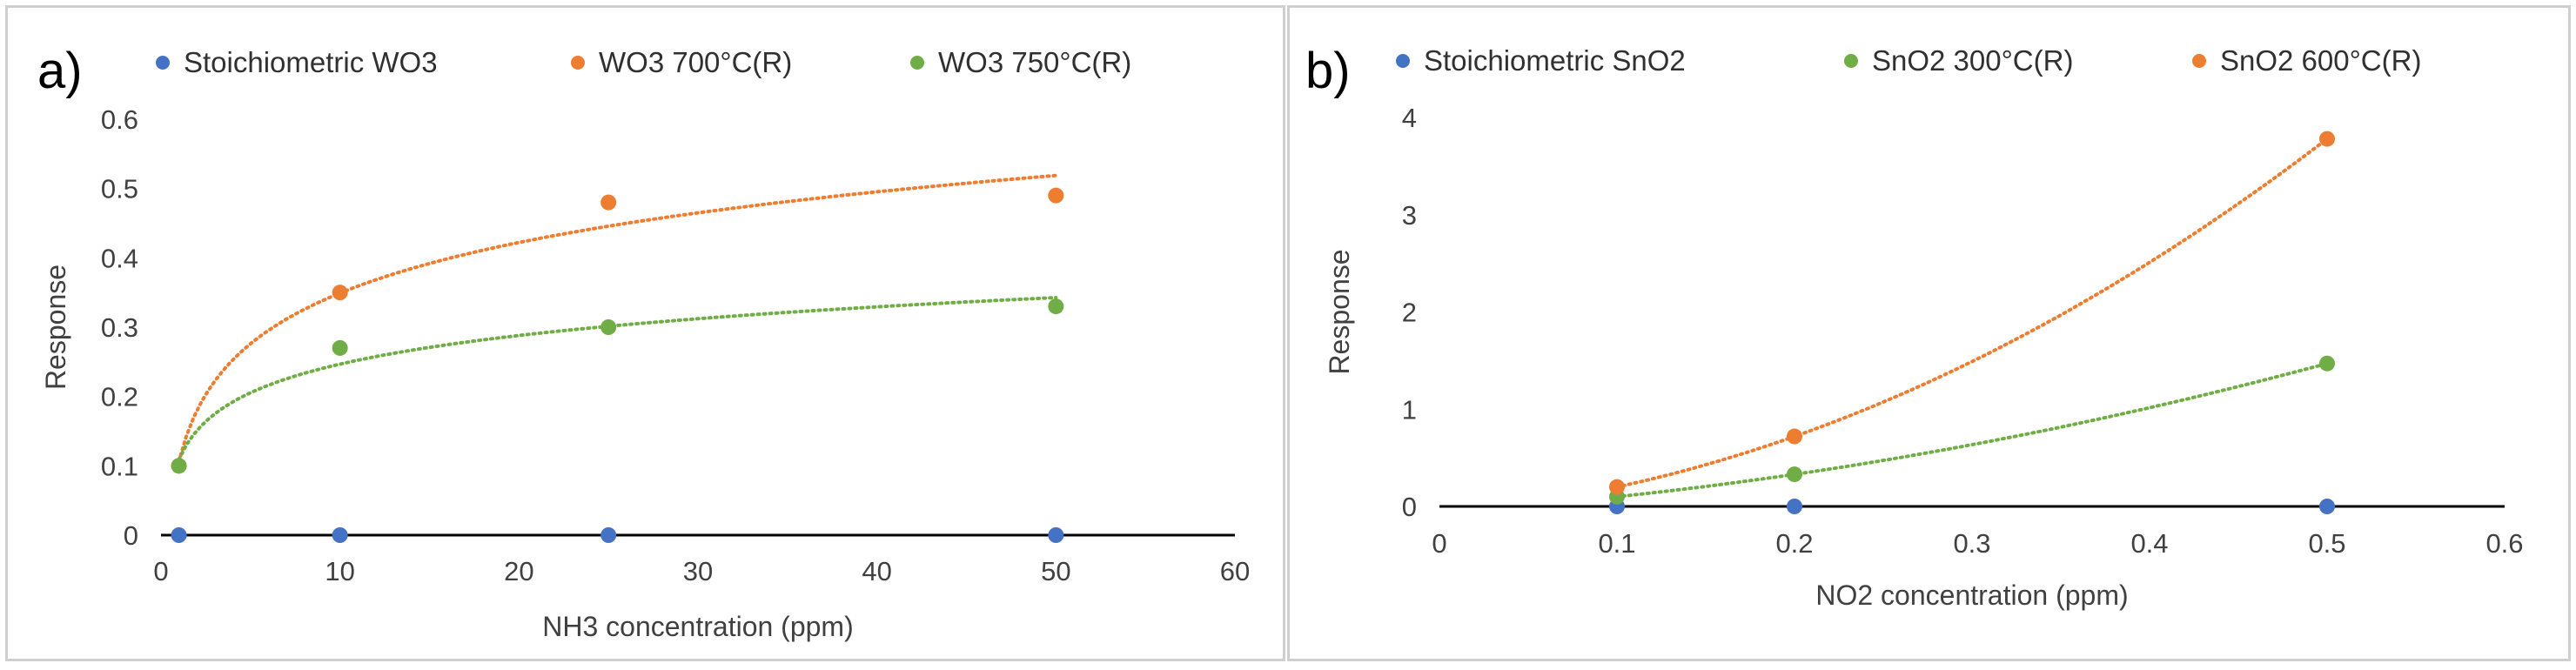 This screenshot has width=2576, height=670. What do you see at coordinates (1410, 313) in the screenshot?
I see `y-tick-label: 2` at bounding box center [1410, 313].